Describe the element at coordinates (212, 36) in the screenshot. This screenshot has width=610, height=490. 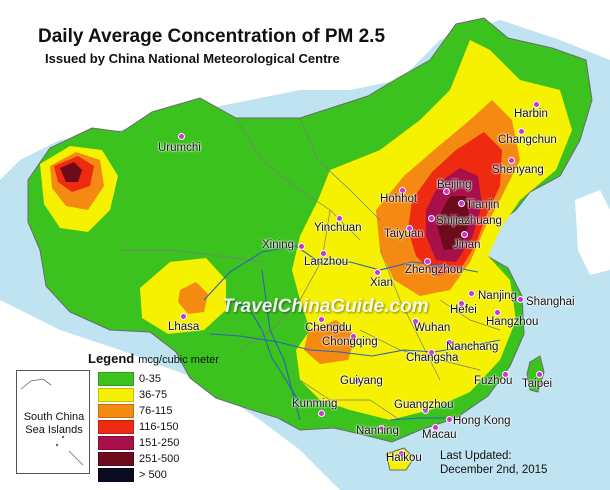
I see `map-title: Daily Average Concentration of PM 2.5` at that location.